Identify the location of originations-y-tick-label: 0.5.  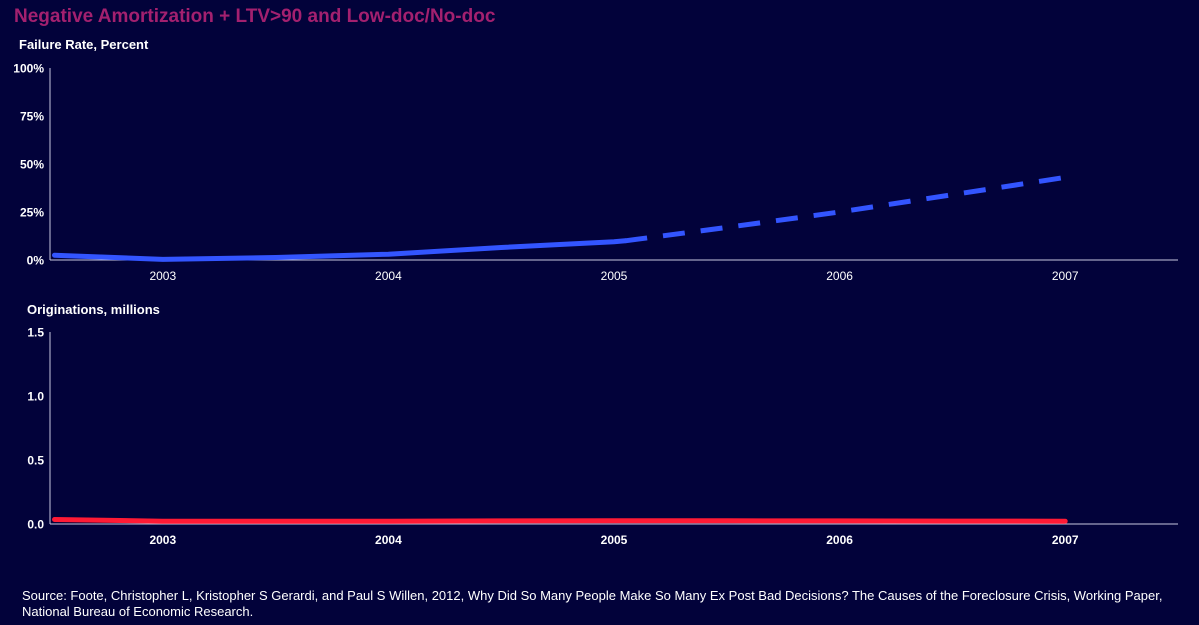
(35, 461).